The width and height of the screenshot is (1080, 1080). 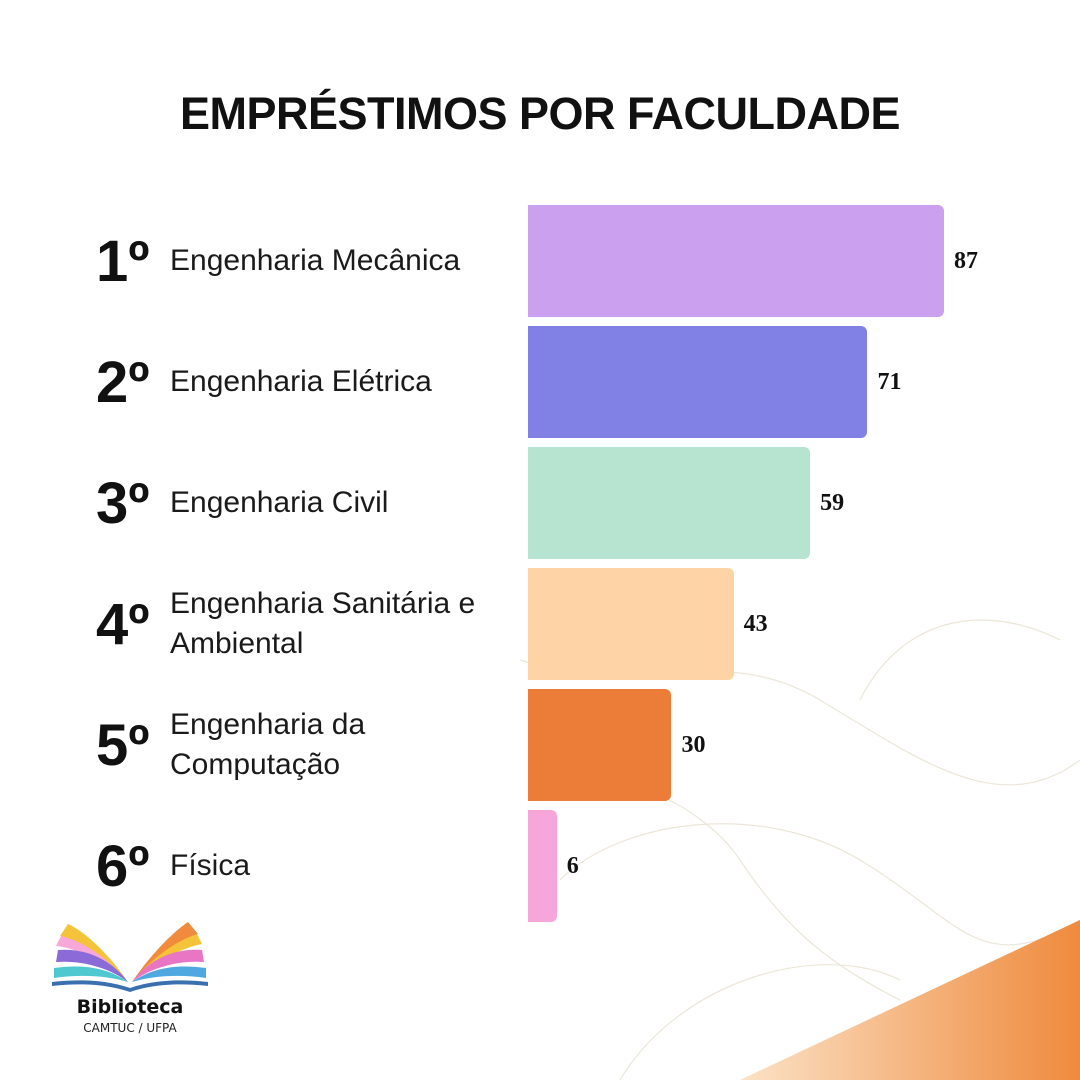 What do you see at coordinates (268, 744) in the screenshot?
I see `category-label: Engenharia da Computação` at bounding box center [268, 744].